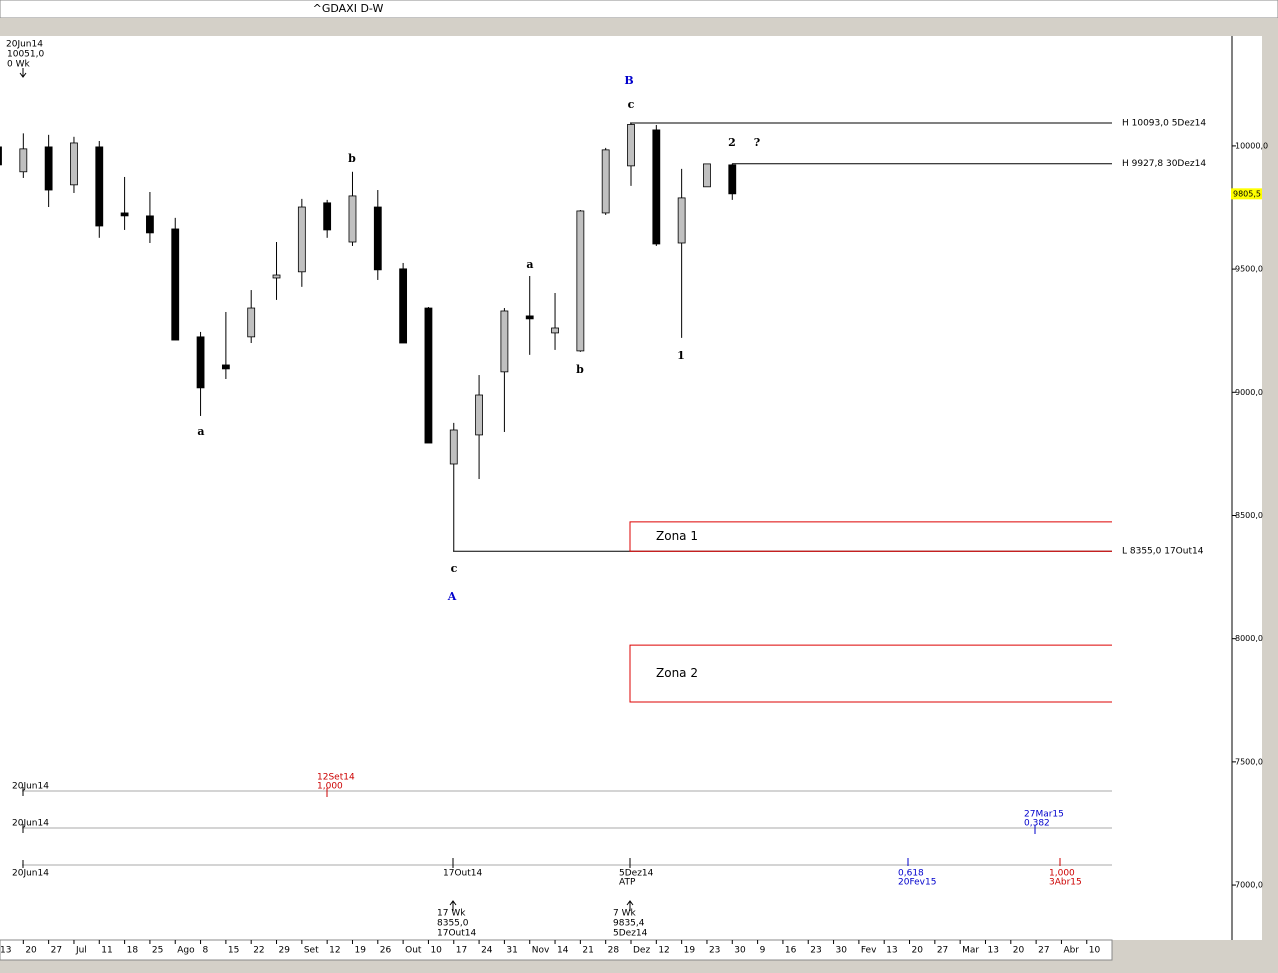 This screenshot has height=973, width=1278. What do you see at coordinates (462, 874) in the screenshot?
I see `annotation: 17Out14` at bounding box center [462, 874].